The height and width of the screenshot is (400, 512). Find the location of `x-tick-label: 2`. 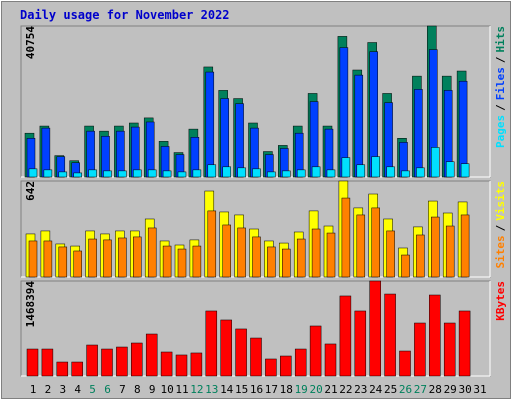

x-tick-label: 2 is located at coordinates (48, 389).